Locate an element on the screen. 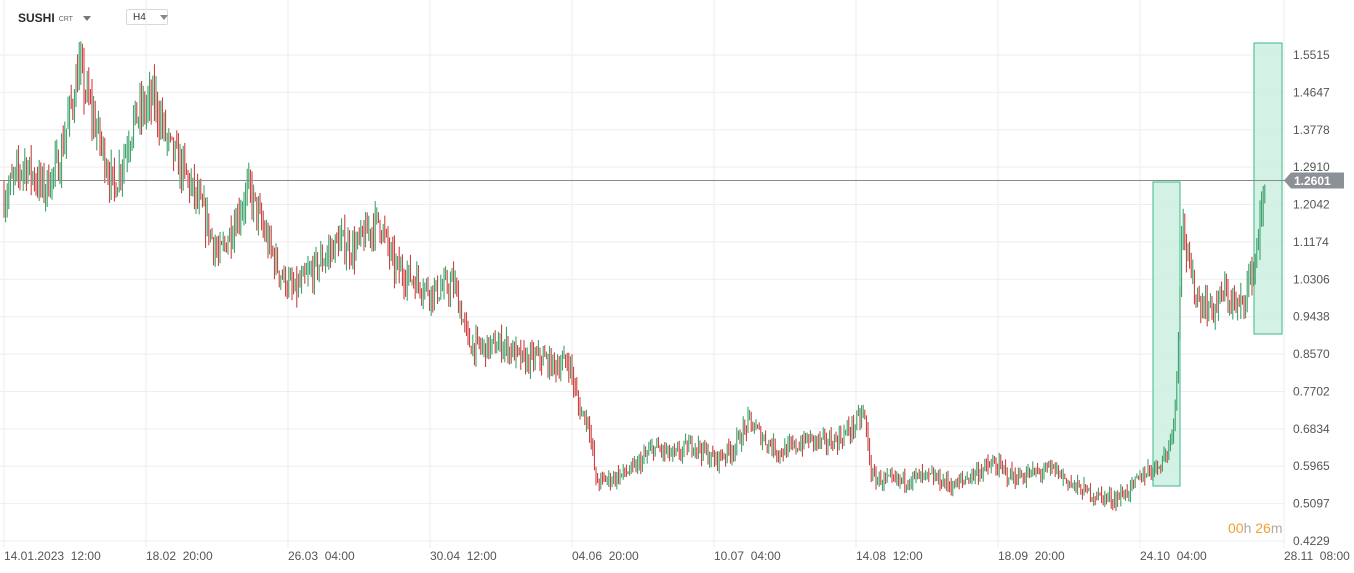 The image size is (1354, 573). y-tick-label: 0.9438 is located at coordinates (1311, 317).